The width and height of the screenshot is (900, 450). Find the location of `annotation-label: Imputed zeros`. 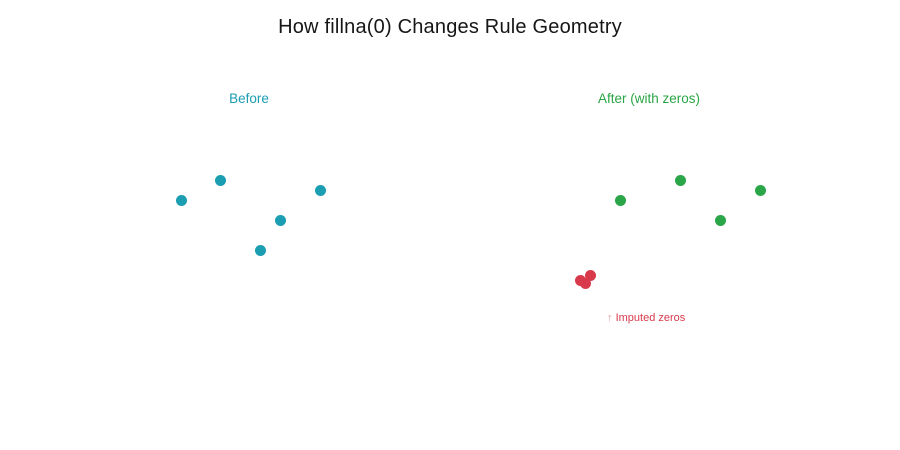

annotation-label: Imputed zeros is located at coordinates (650, 318).